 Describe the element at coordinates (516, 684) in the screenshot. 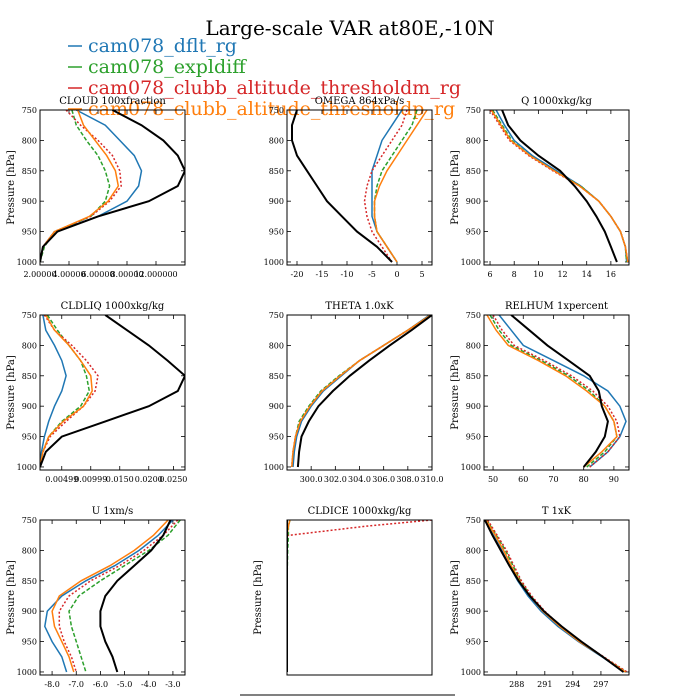

I see `x-tick-label: 288` at that location.